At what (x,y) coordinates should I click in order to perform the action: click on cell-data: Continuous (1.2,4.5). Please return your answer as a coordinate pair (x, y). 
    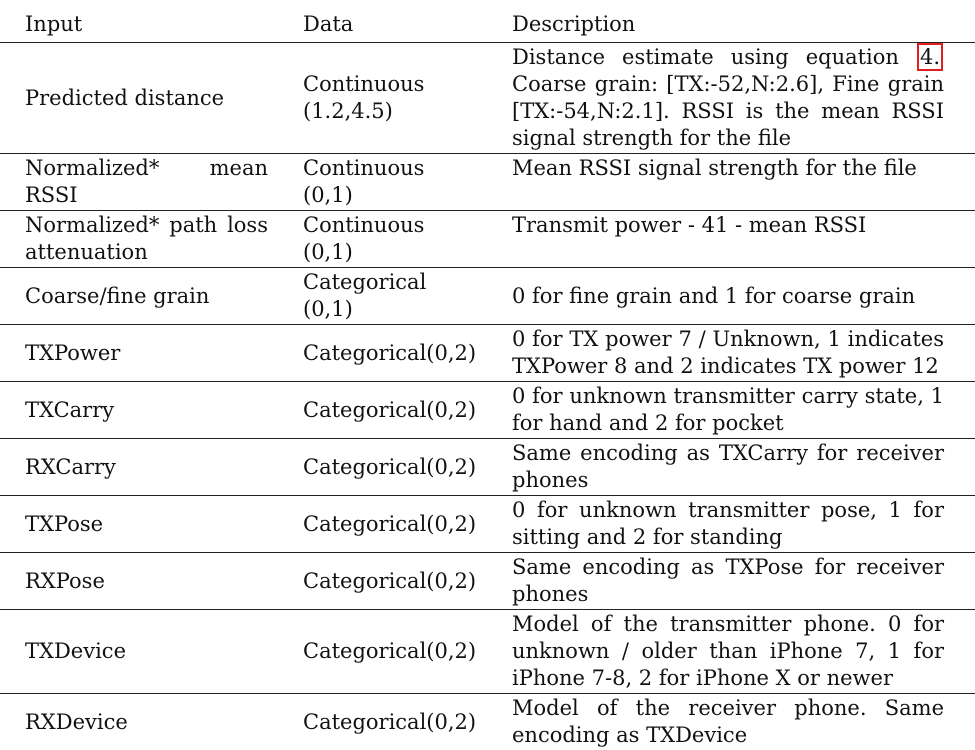
    Looking at the image, I should click on (382, 98).